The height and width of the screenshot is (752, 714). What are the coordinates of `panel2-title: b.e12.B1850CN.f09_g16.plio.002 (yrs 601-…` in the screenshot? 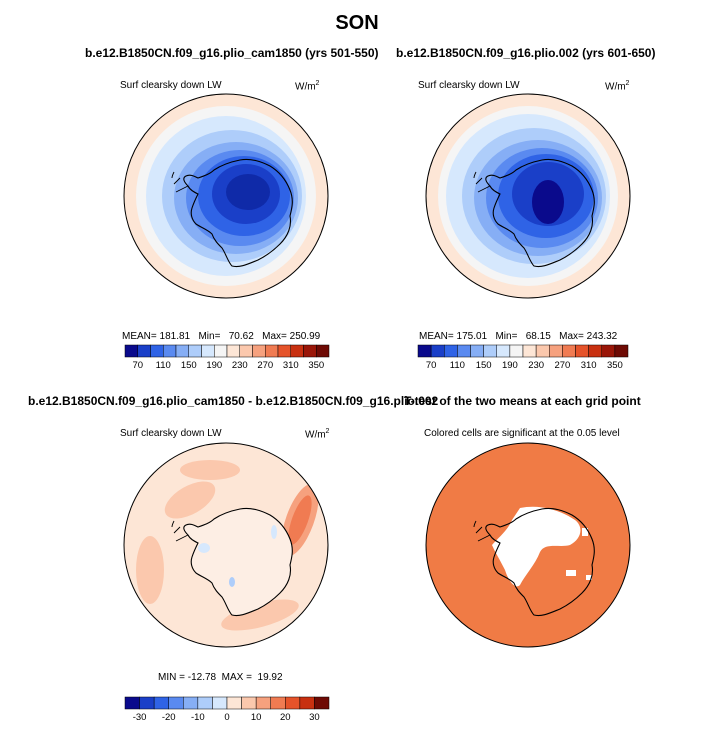 It's located at (526, 53).